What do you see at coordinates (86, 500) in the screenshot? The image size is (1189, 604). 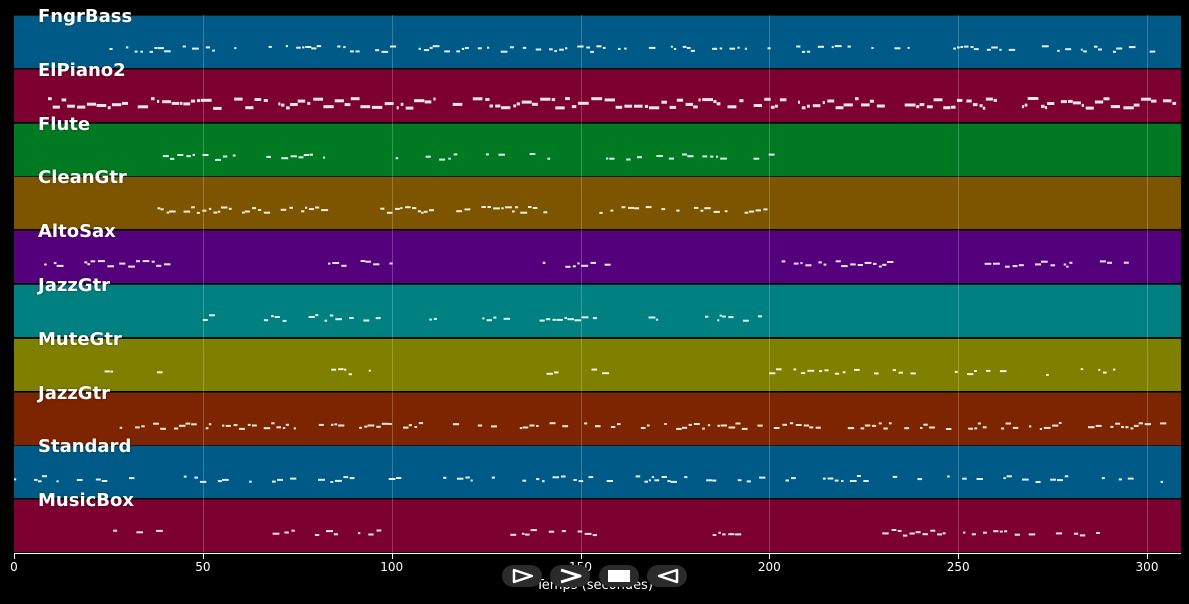 I see `track-label: MusicBox` at bounding box center [86, 500].